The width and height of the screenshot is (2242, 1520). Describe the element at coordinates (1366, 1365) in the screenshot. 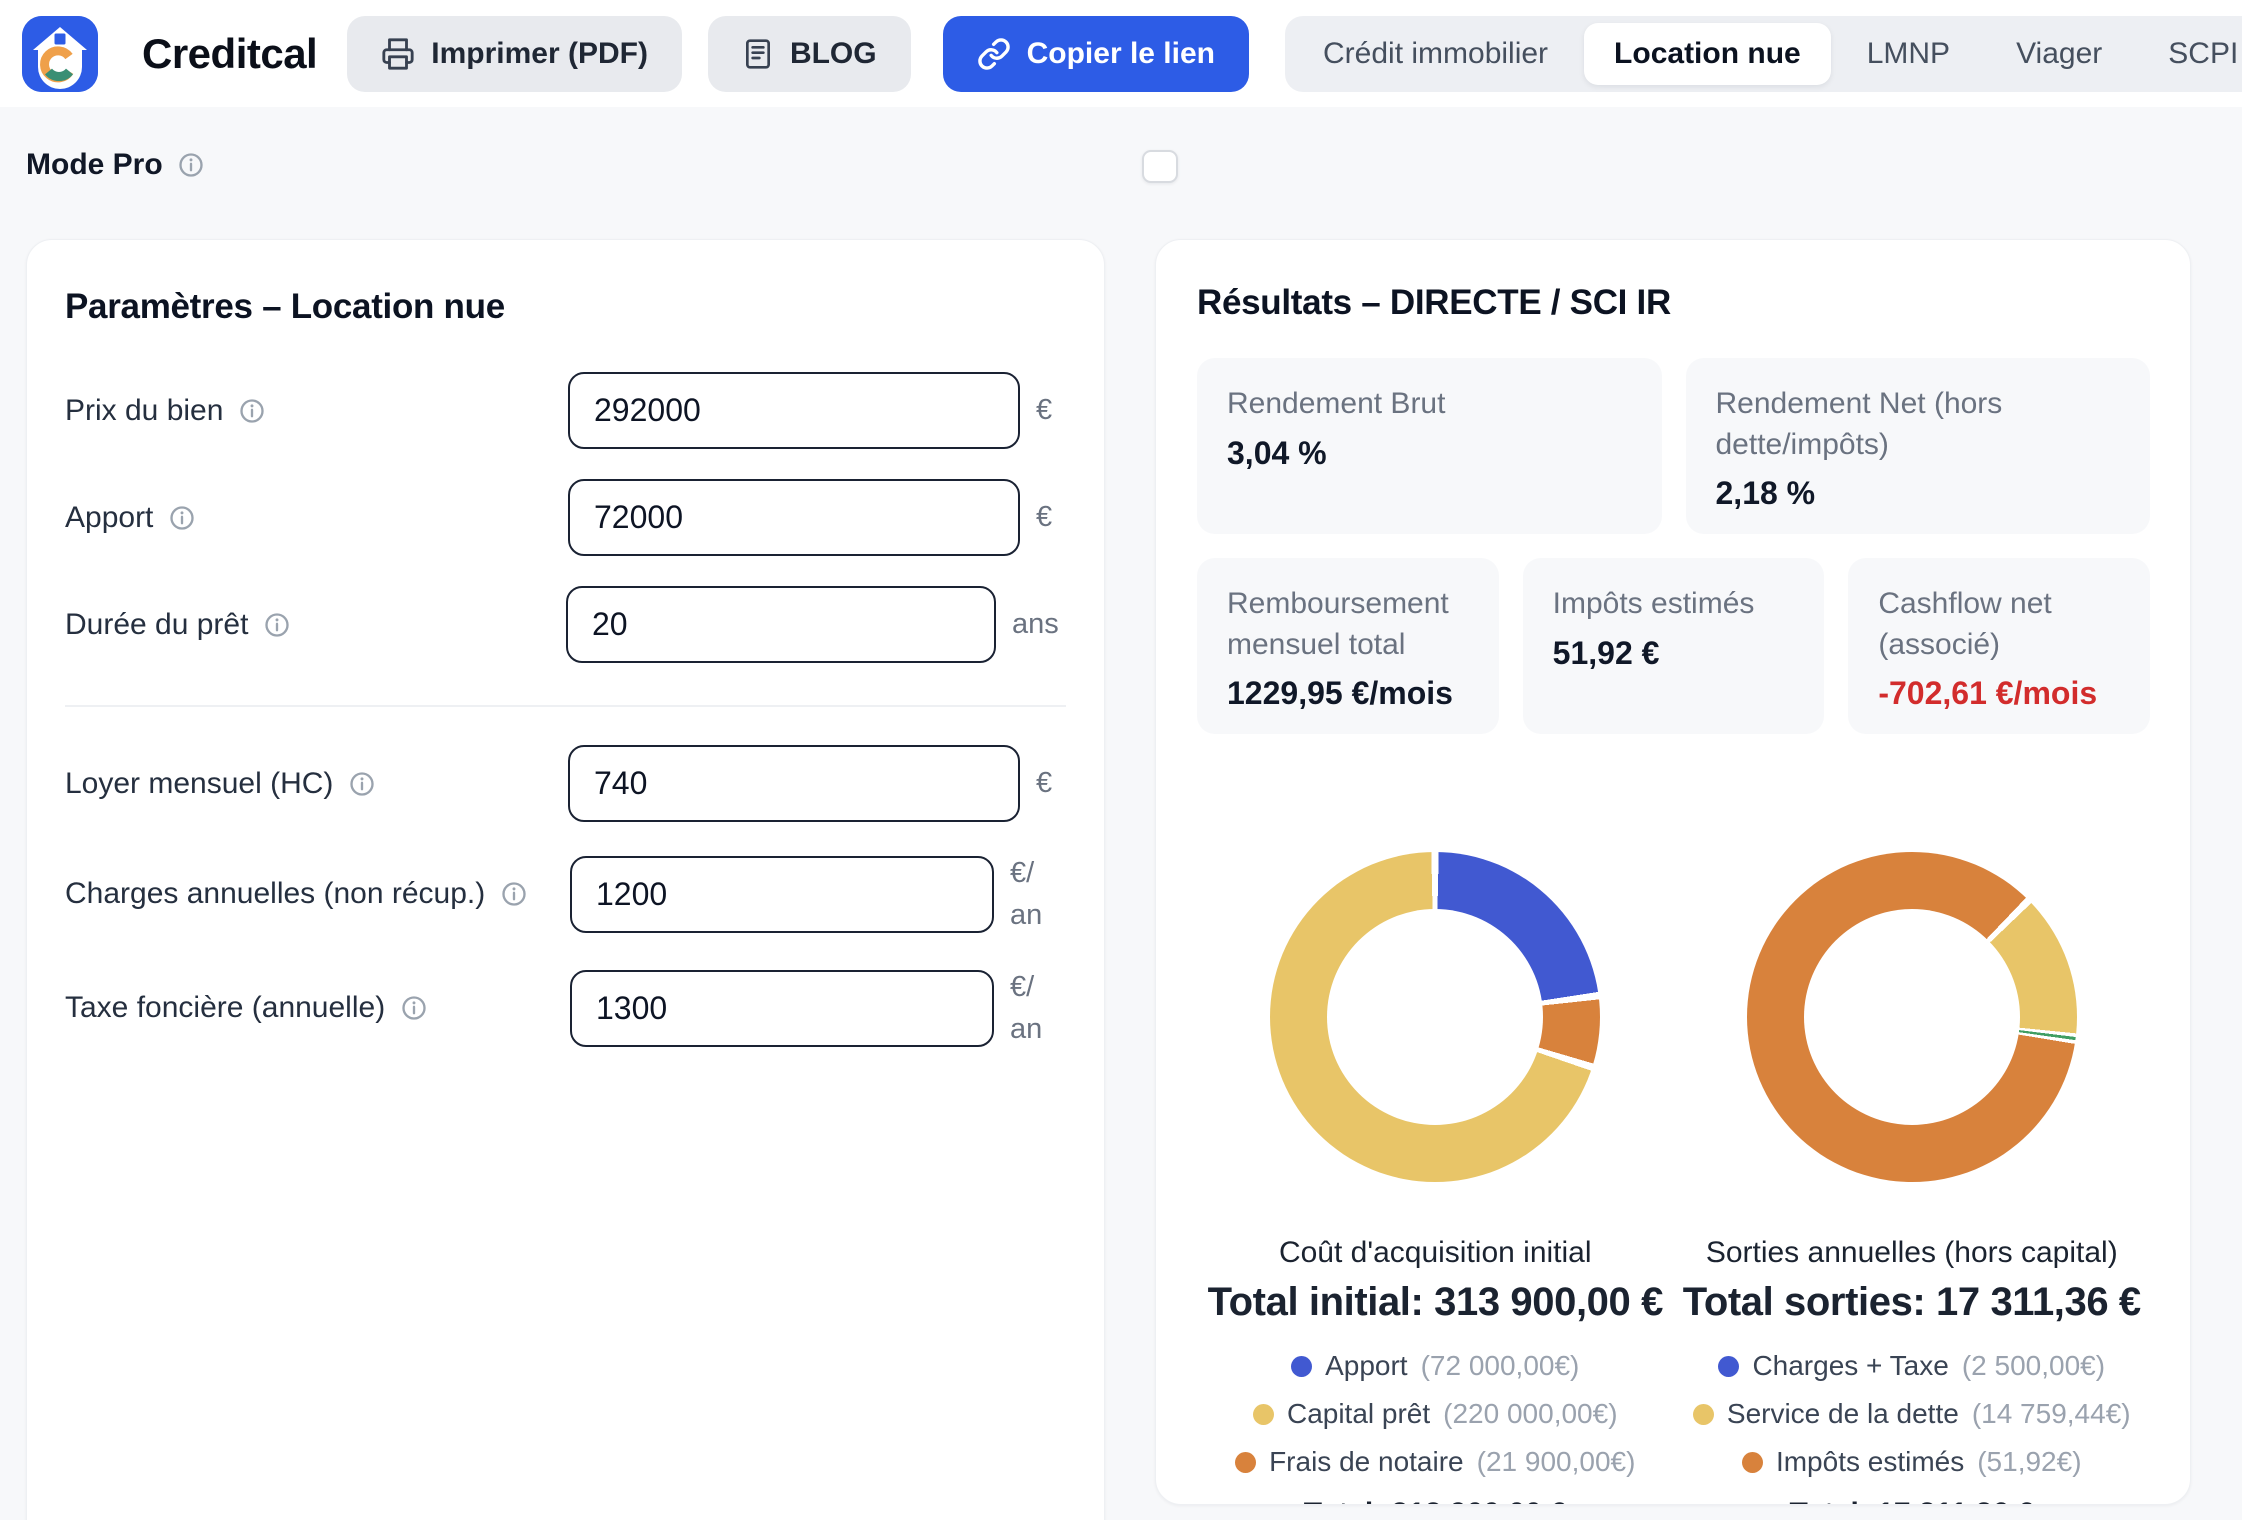

I see `legend-label: Apport` at that location.